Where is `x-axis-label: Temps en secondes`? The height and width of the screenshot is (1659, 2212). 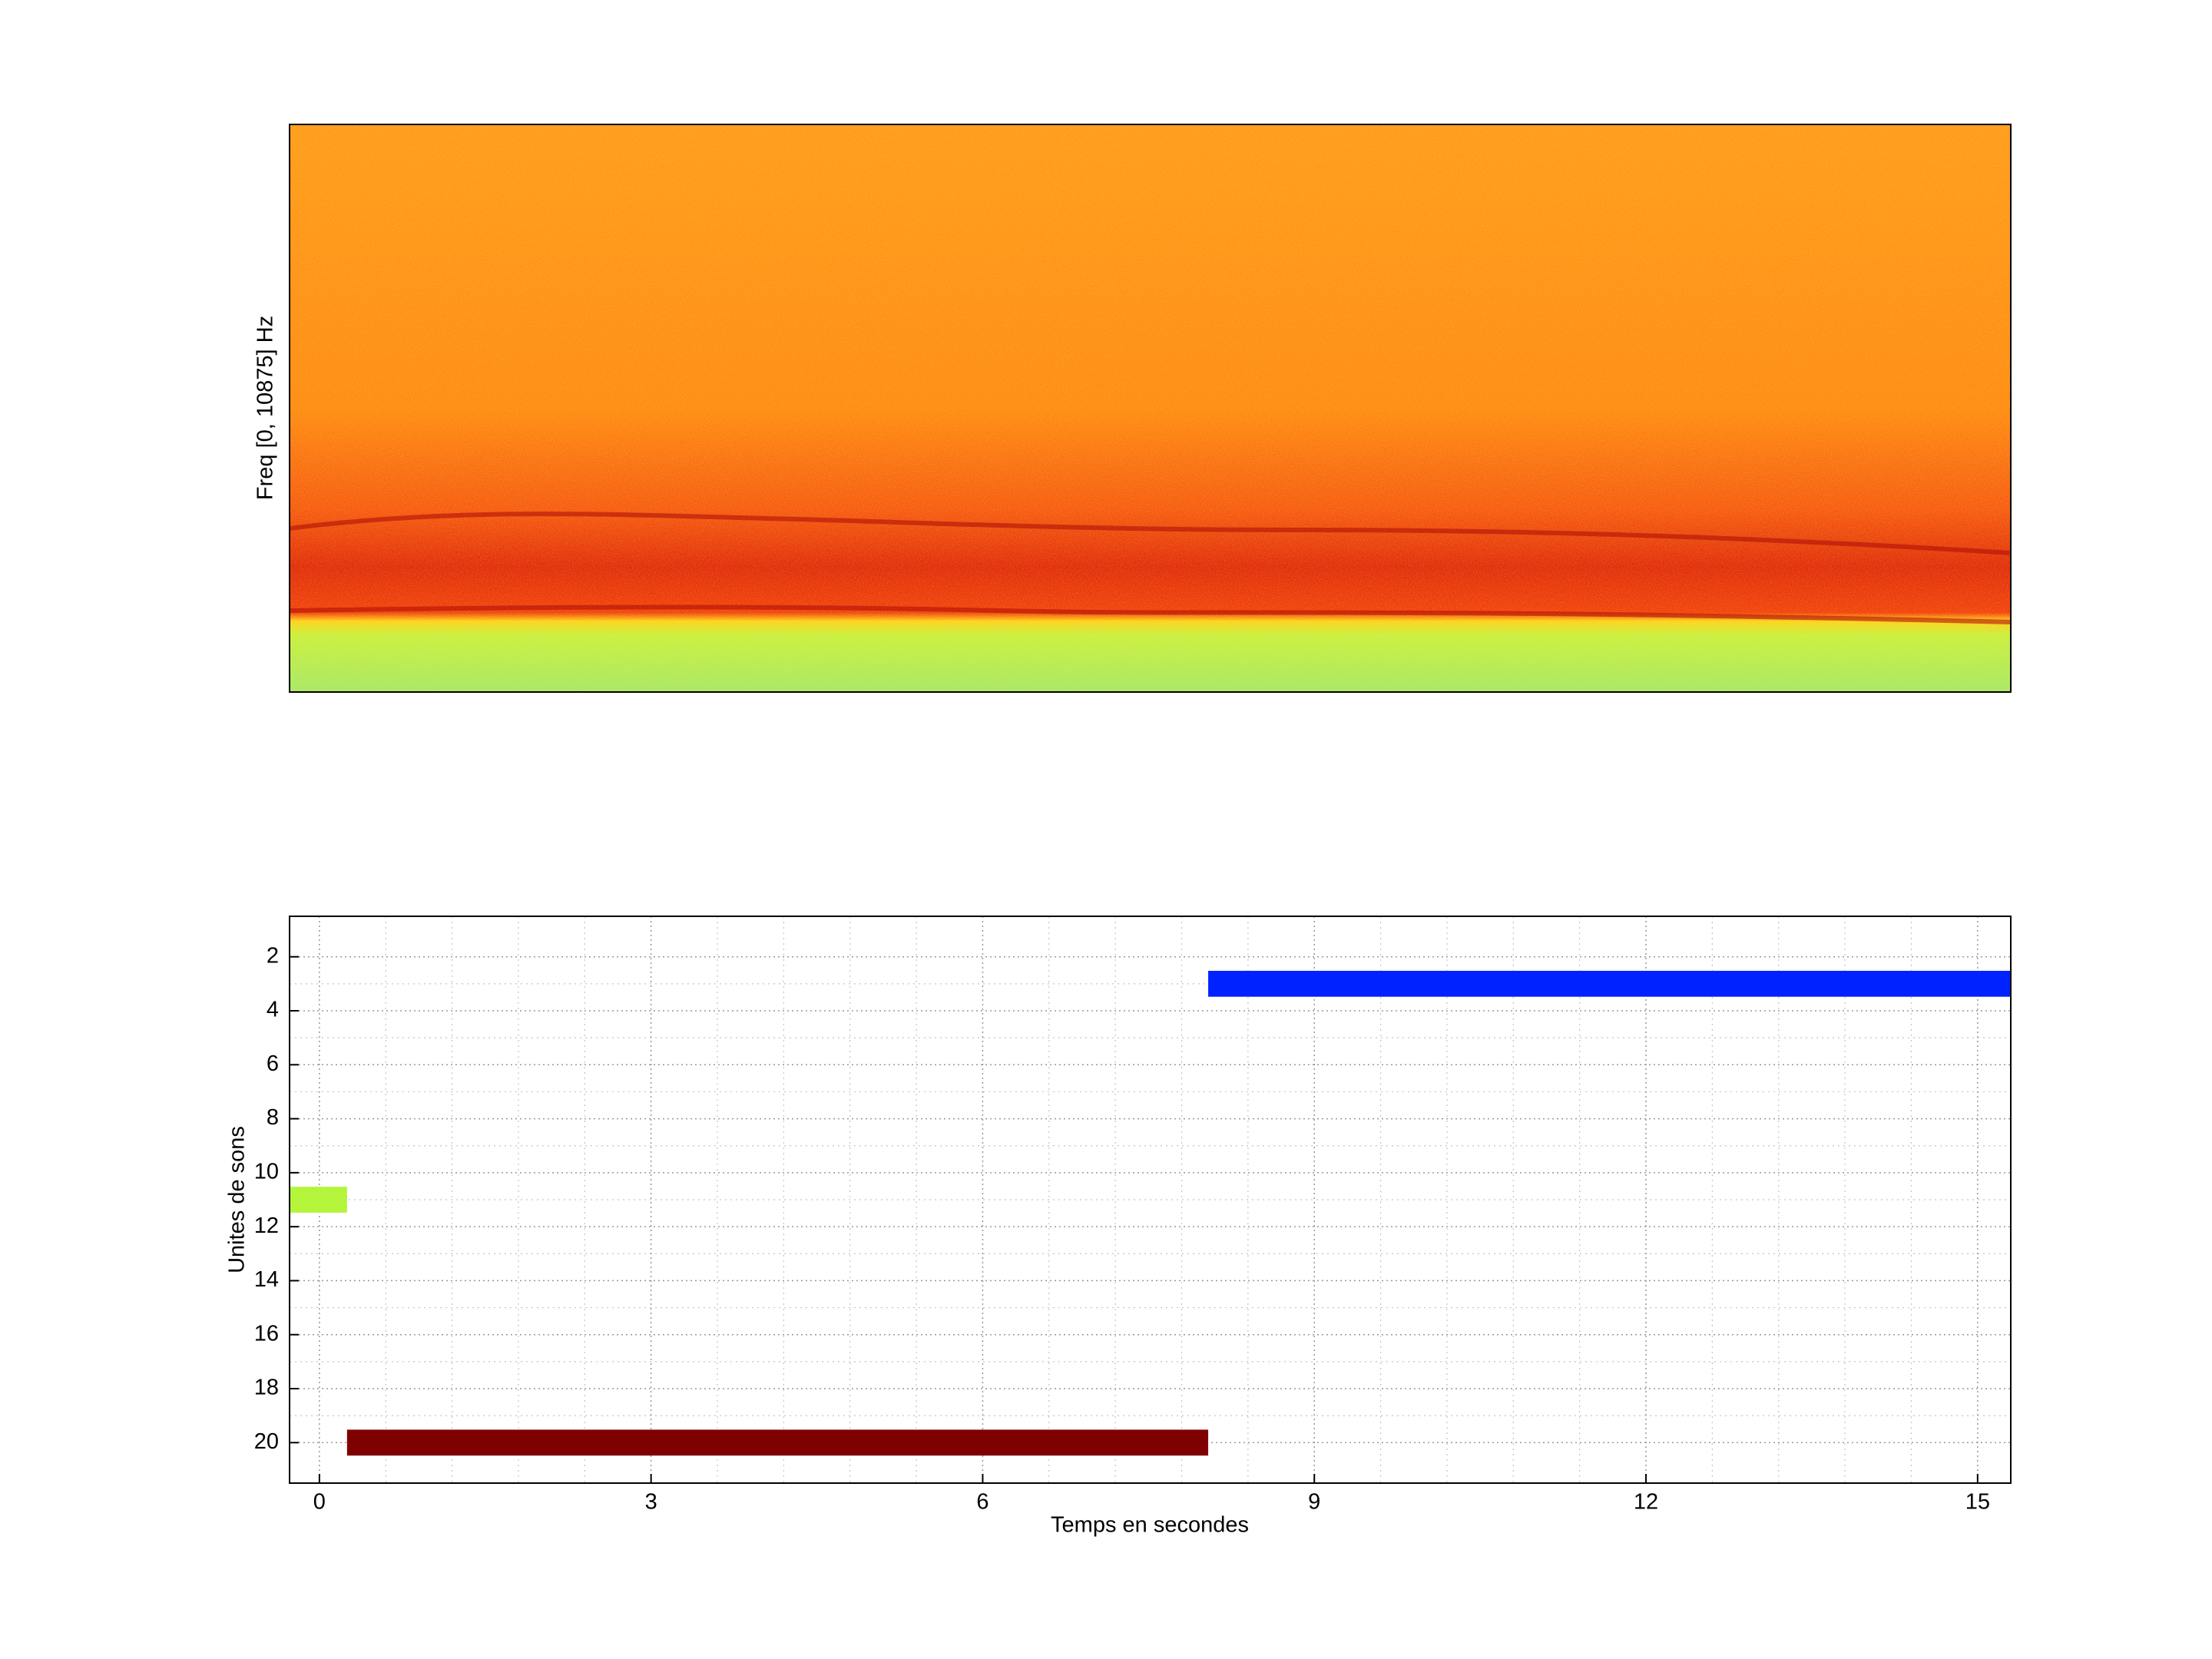
x-axis-label: Temps en secondes is located at coordinates (1150, 1526).